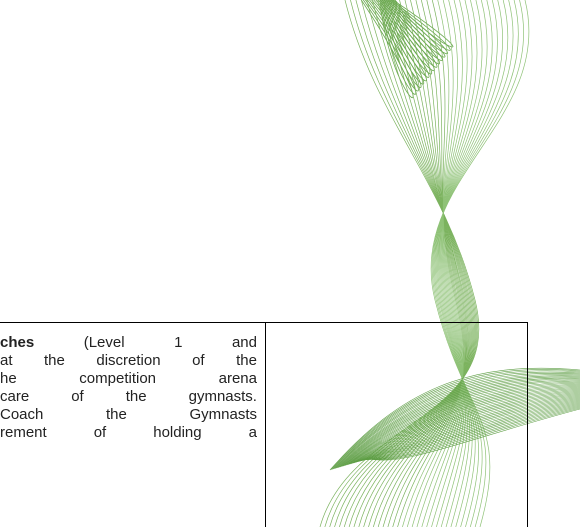 This screenshot has width=580, height=527. Describe the element at coordinates (128, 396) in the screenshot. I see `text-line: care of the gymnasts.` at that location.